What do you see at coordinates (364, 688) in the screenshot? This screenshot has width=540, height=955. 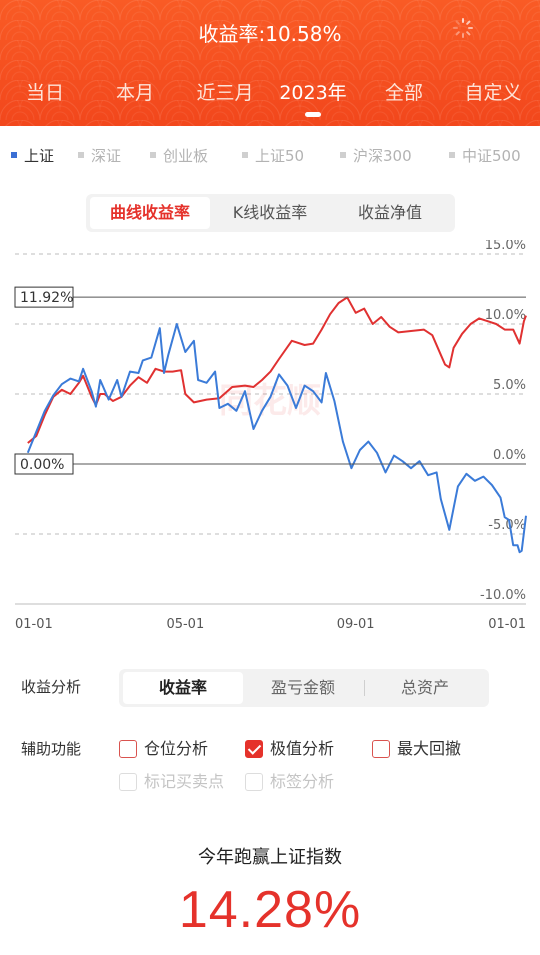 I see `divider` at bounding box center [364, 688].